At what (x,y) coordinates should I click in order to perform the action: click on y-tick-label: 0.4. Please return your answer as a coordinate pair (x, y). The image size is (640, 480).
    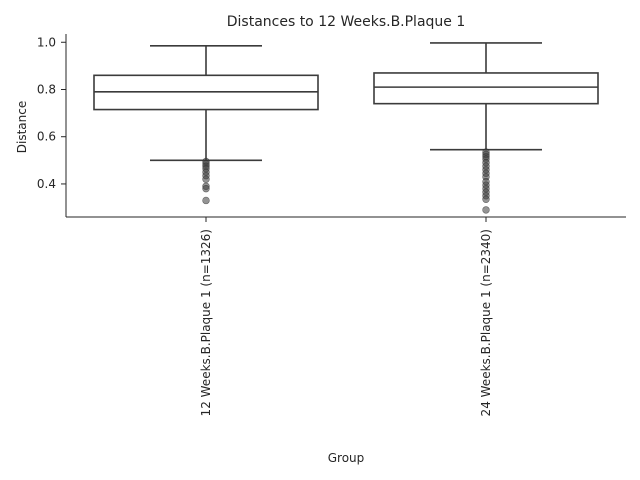
    Looking at the image, I should click on (46, 184).